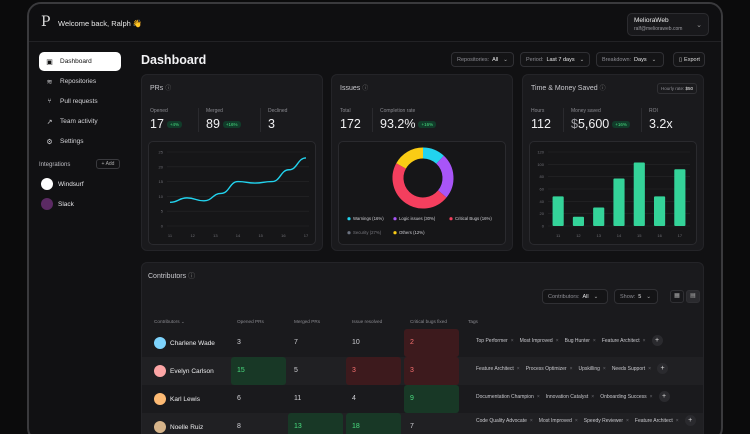 The width and height of the screenshot is (750, 434). Describe the element at coordinates (538, 111) in the screenshot. I see `stat-label: Hours` at that location.